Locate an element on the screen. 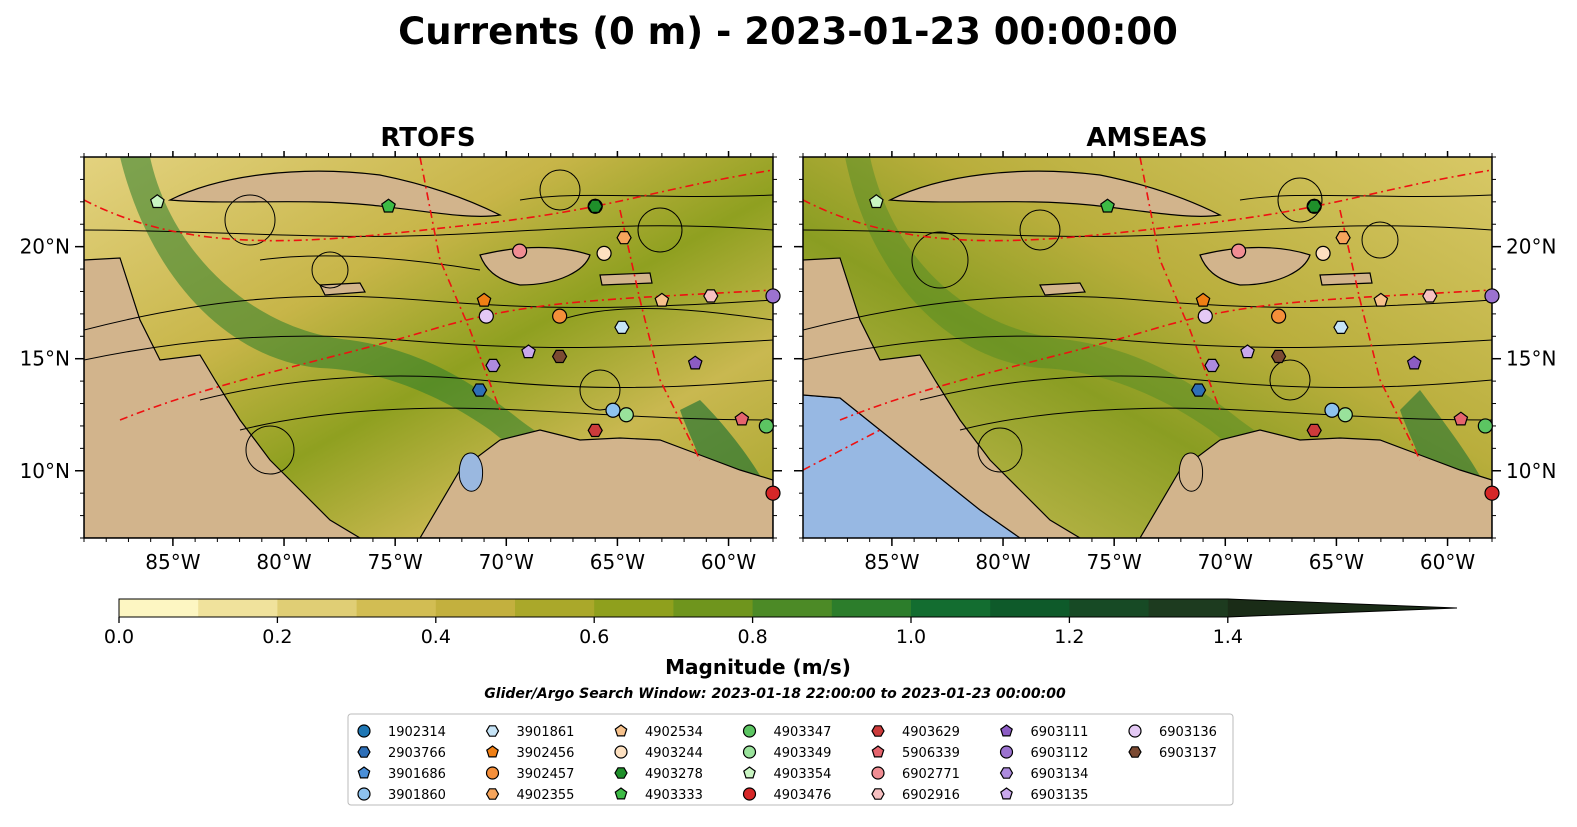 This screenshot has width=1577, height=827. lon-tick-label: 75°W is located at coordinates (395, 562).